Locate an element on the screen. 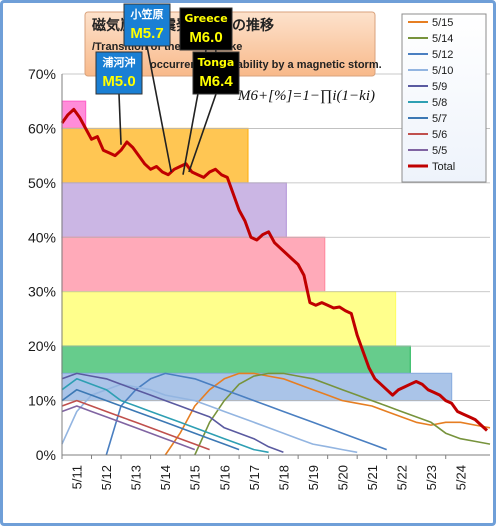 The width and height of the screenshot is (496, 526). y-tick-labels: 0% 10% 20% 30% 40% 50% 60% 70% is located at coordinates (42, 264).